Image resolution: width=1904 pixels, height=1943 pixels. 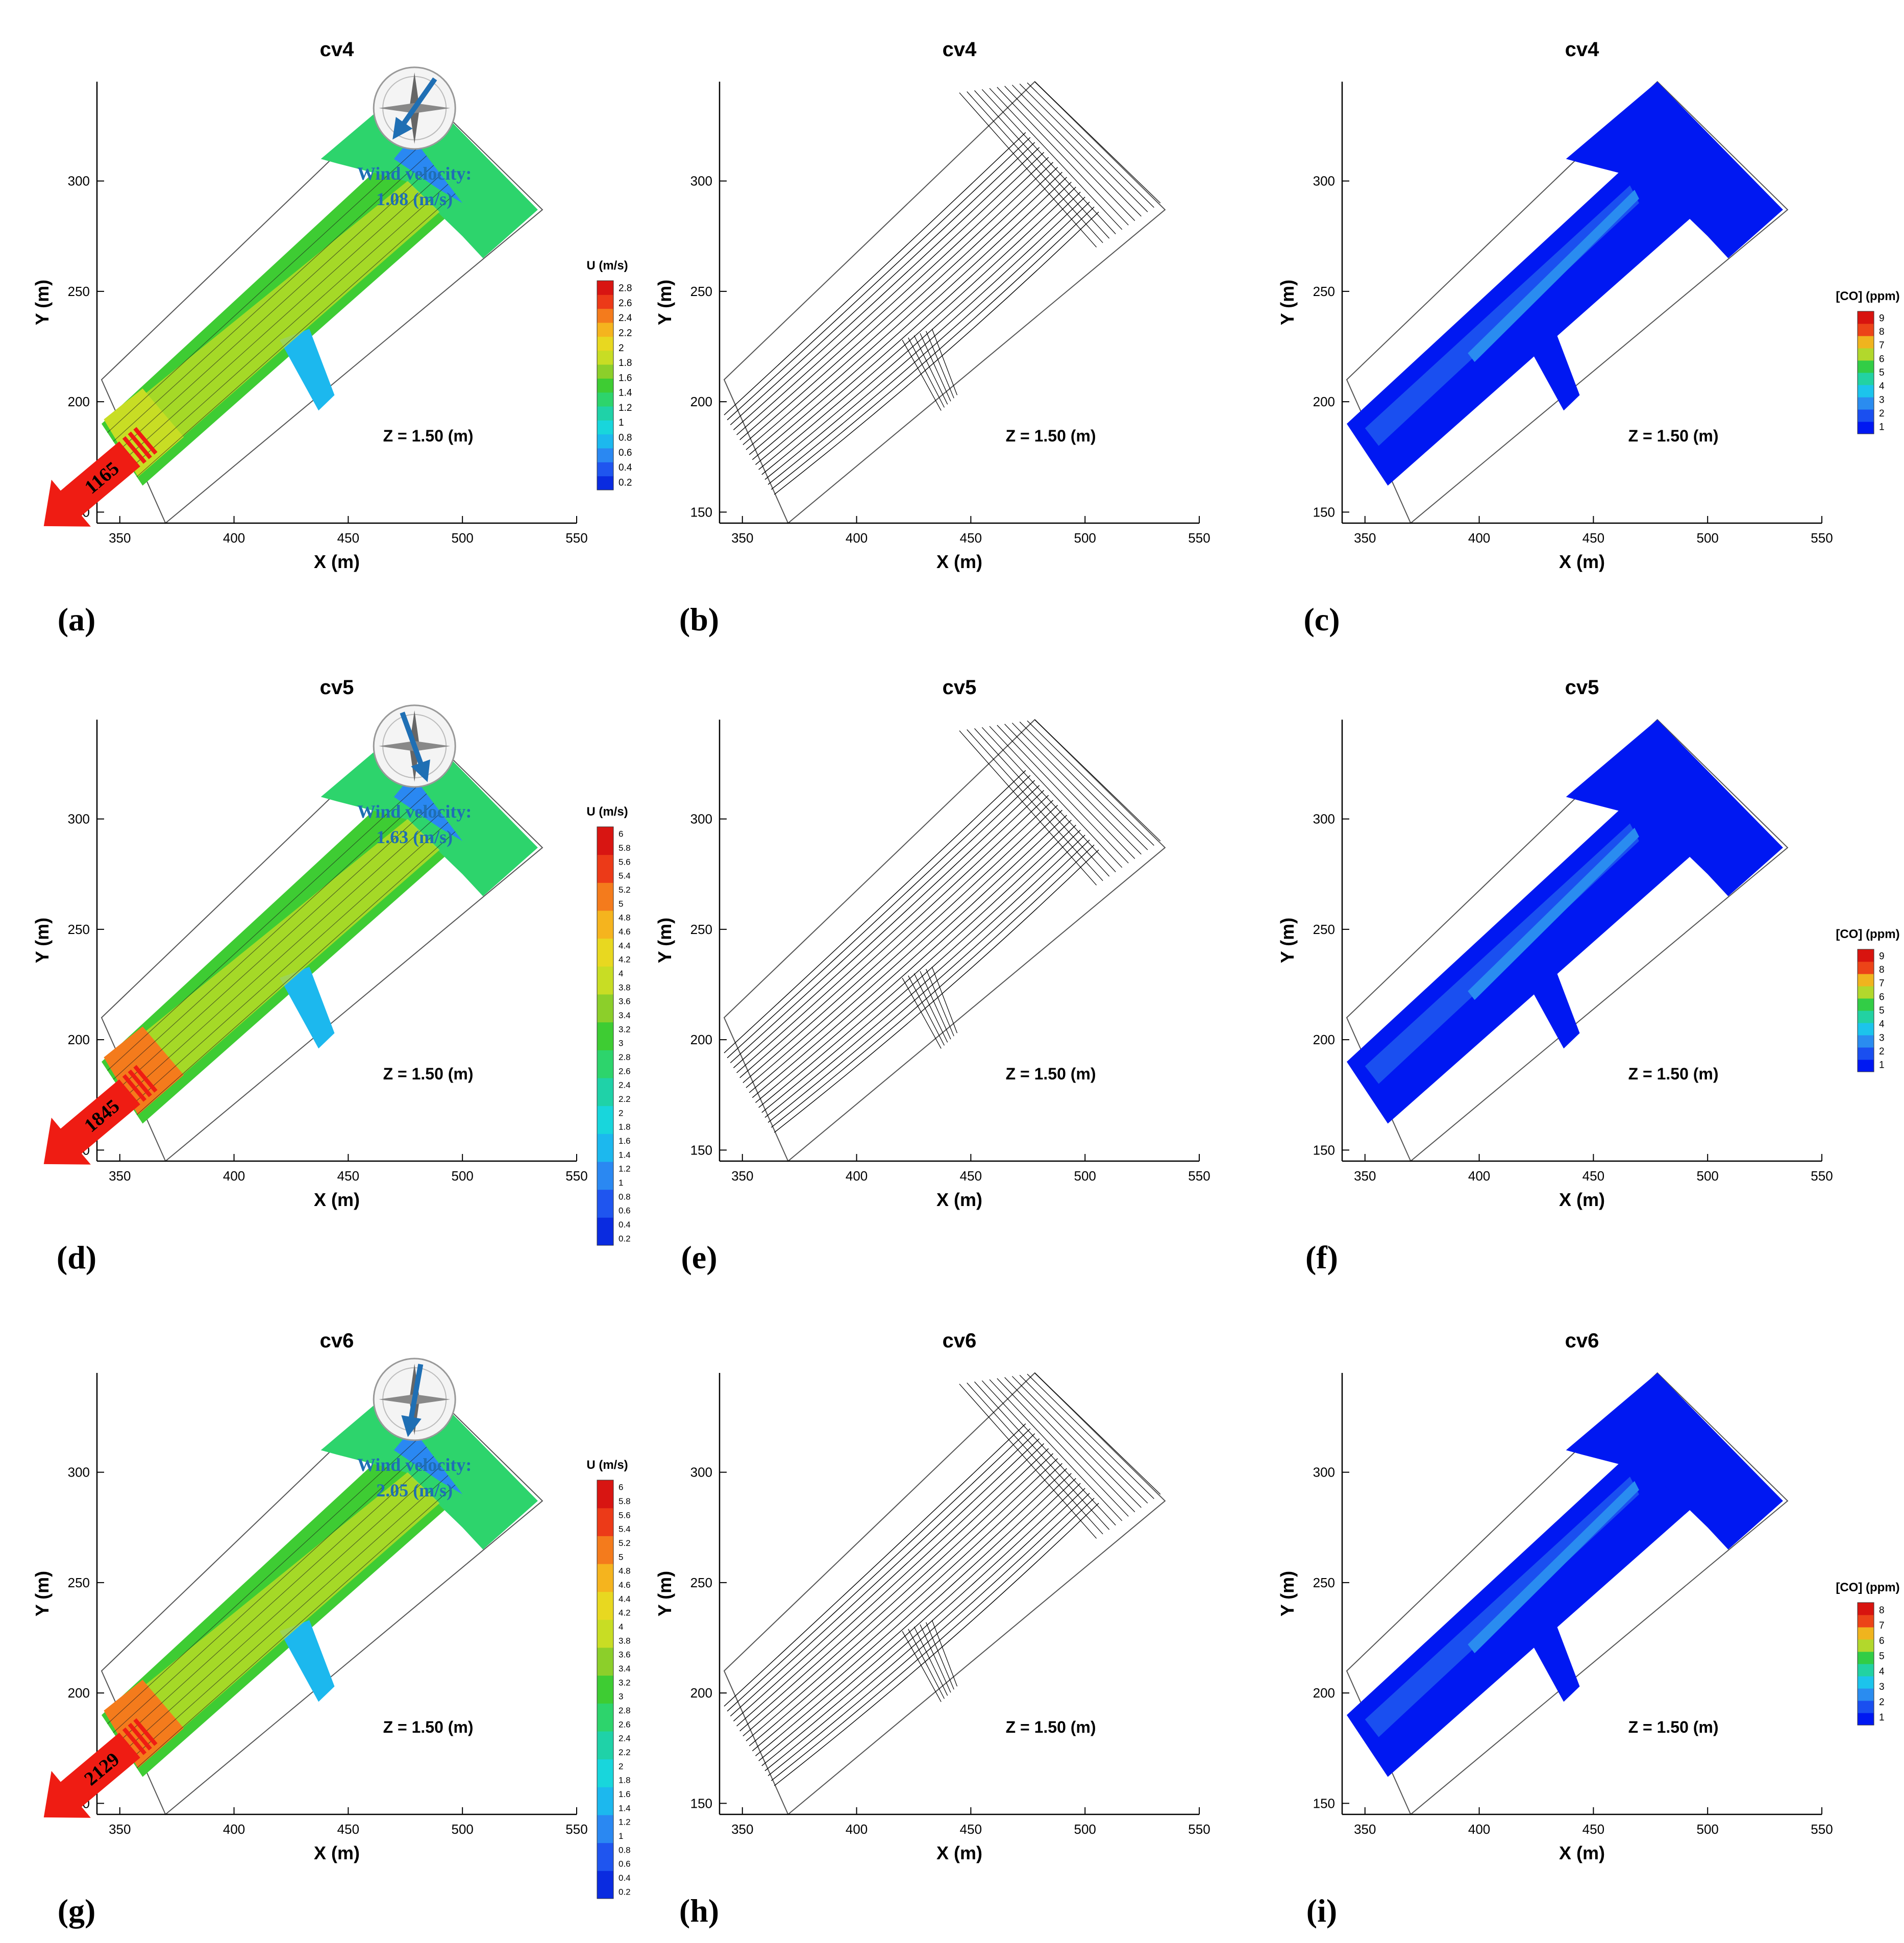 What do you see at coordinates (625, 363) in the screenshot?
I see `colorbar-tick-label: 1.8` at bounding box center [625, 363].